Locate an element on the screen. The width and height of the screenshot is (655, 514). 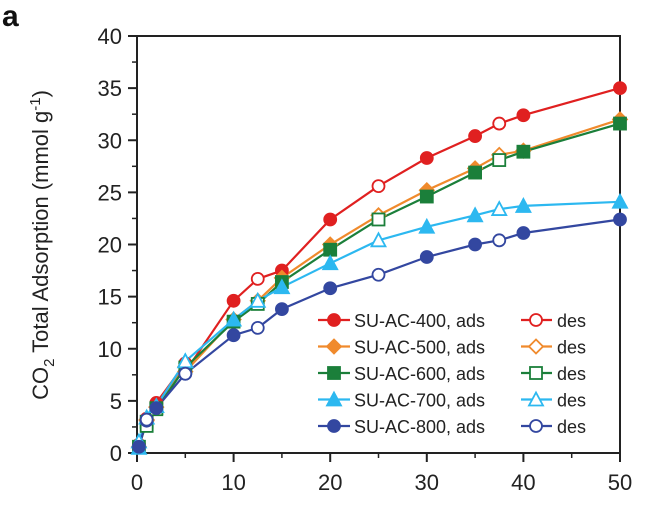
y-tick-label: 0 is located at coordinates (116, 453).